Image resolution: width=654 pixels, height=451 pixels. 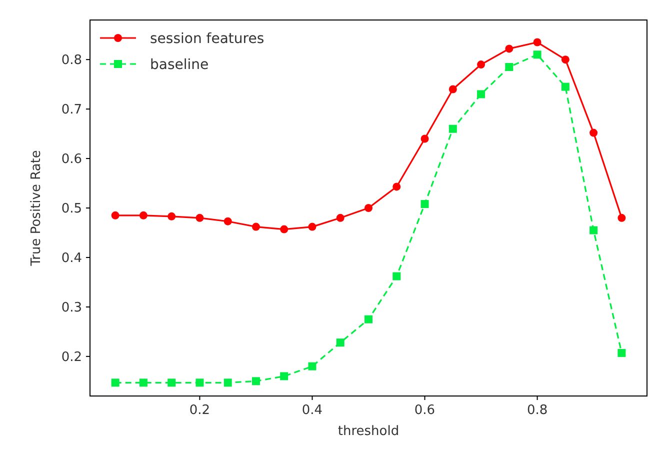 What do you see at coordinates (71, 160) in the screenshot?
I see `y-tick-label: 0.6` at bounding box center [71, 160].